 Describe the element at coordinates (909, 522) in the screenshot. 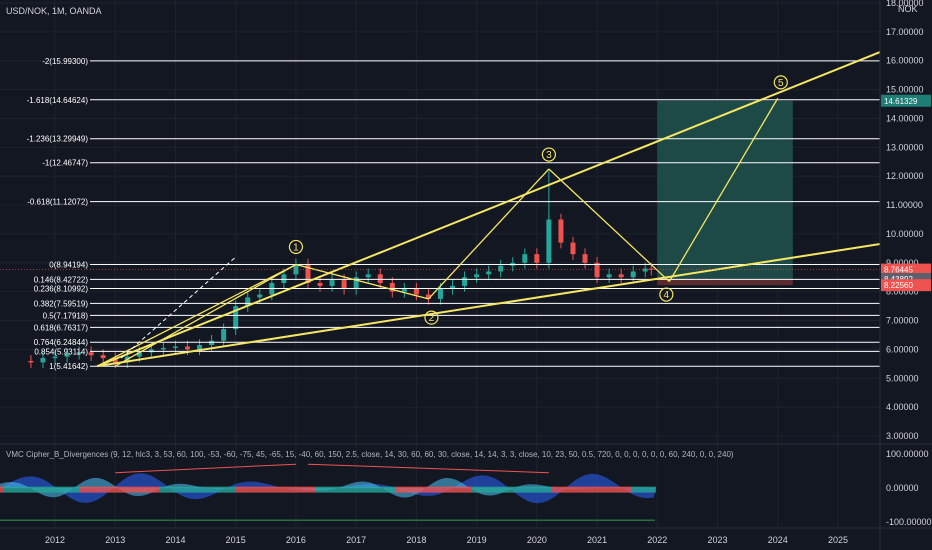

I see `indicator-tick: -100.00000` at that location.